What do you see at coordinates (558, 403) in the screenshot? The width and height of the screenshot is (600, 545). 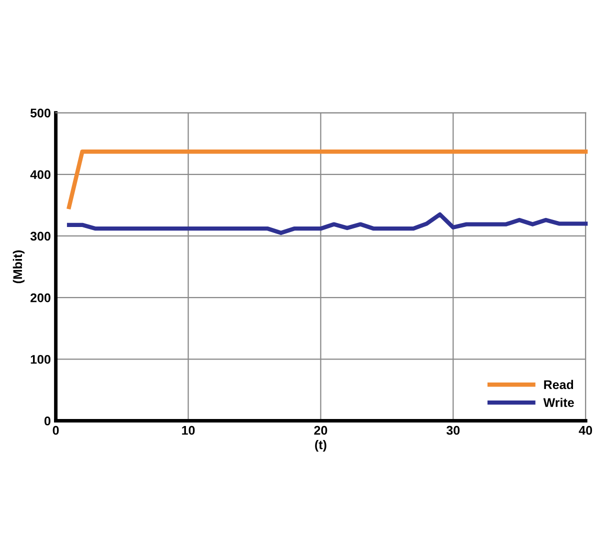 I see `legend-label: Write` at bounding box center [558, 403].